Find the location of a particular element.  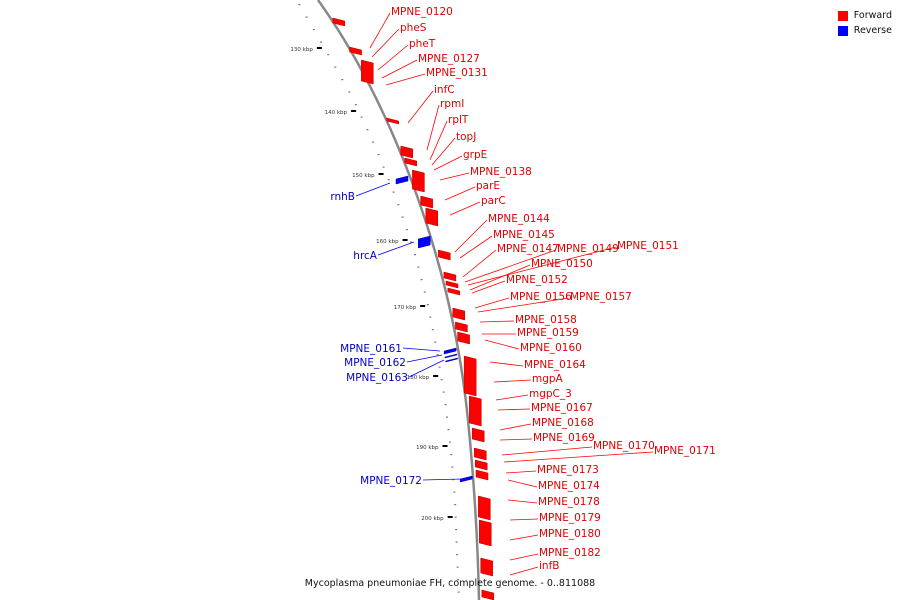

leader-line-phes is located at coordinates (385, 43).